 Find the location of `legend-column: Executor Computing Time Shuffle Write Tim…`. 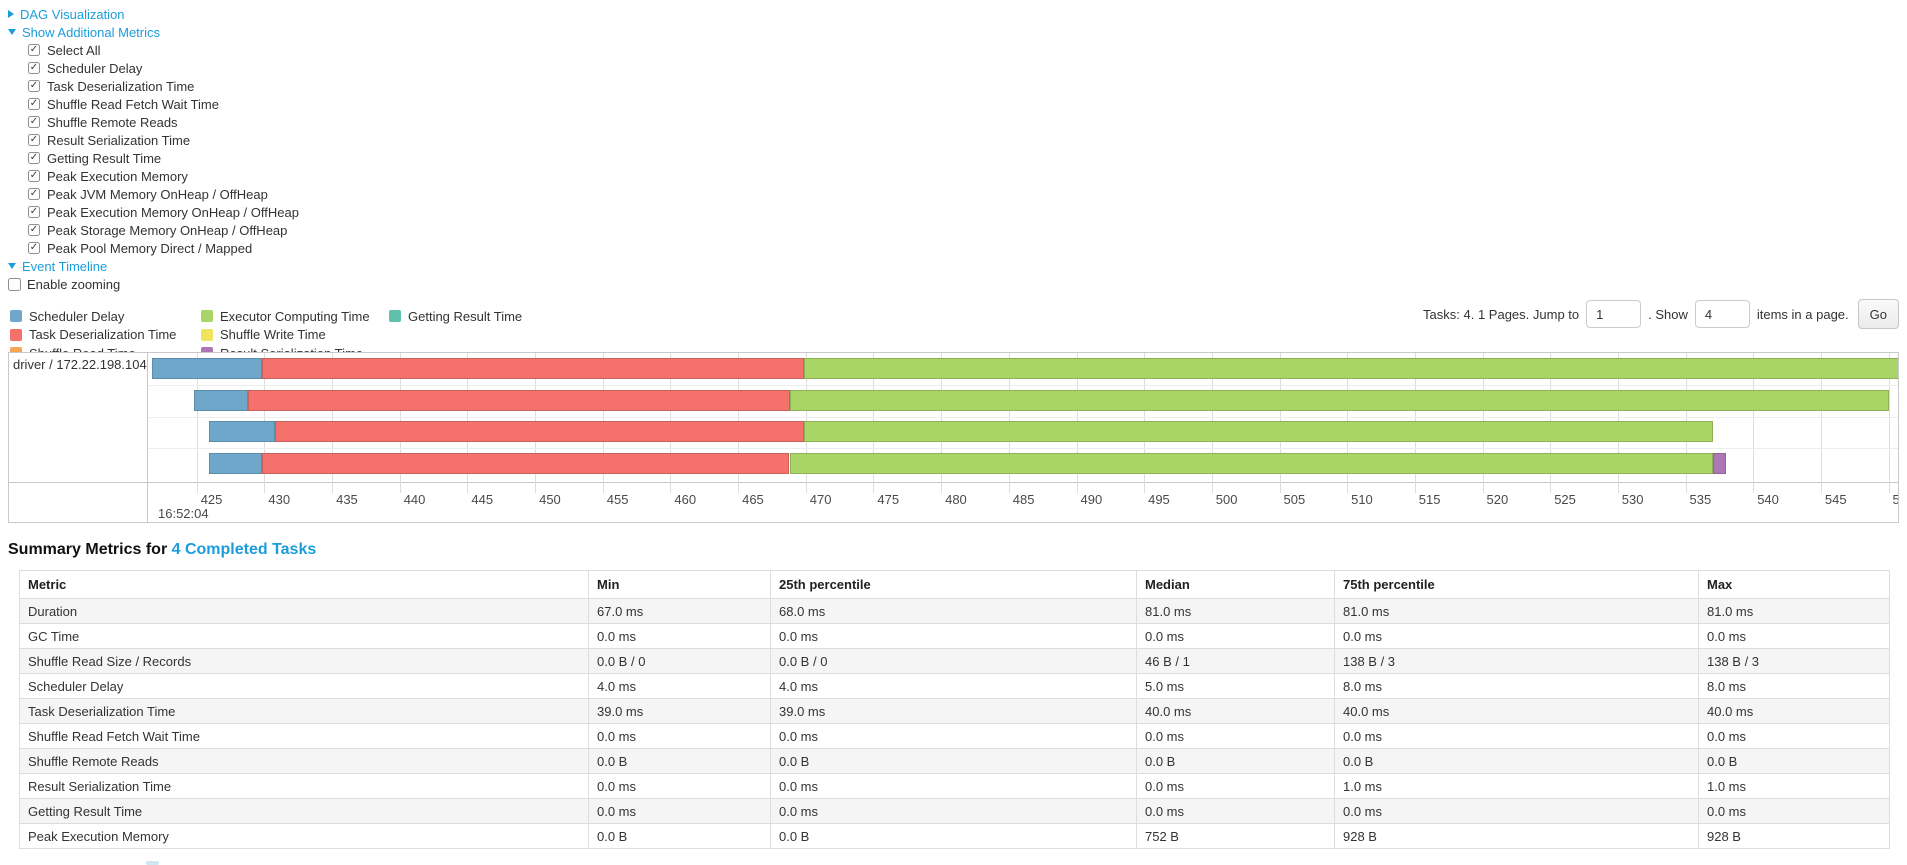

legend-column: Executor Computing Time Shuffle Write Tim… is located at coordinates (295, 335).